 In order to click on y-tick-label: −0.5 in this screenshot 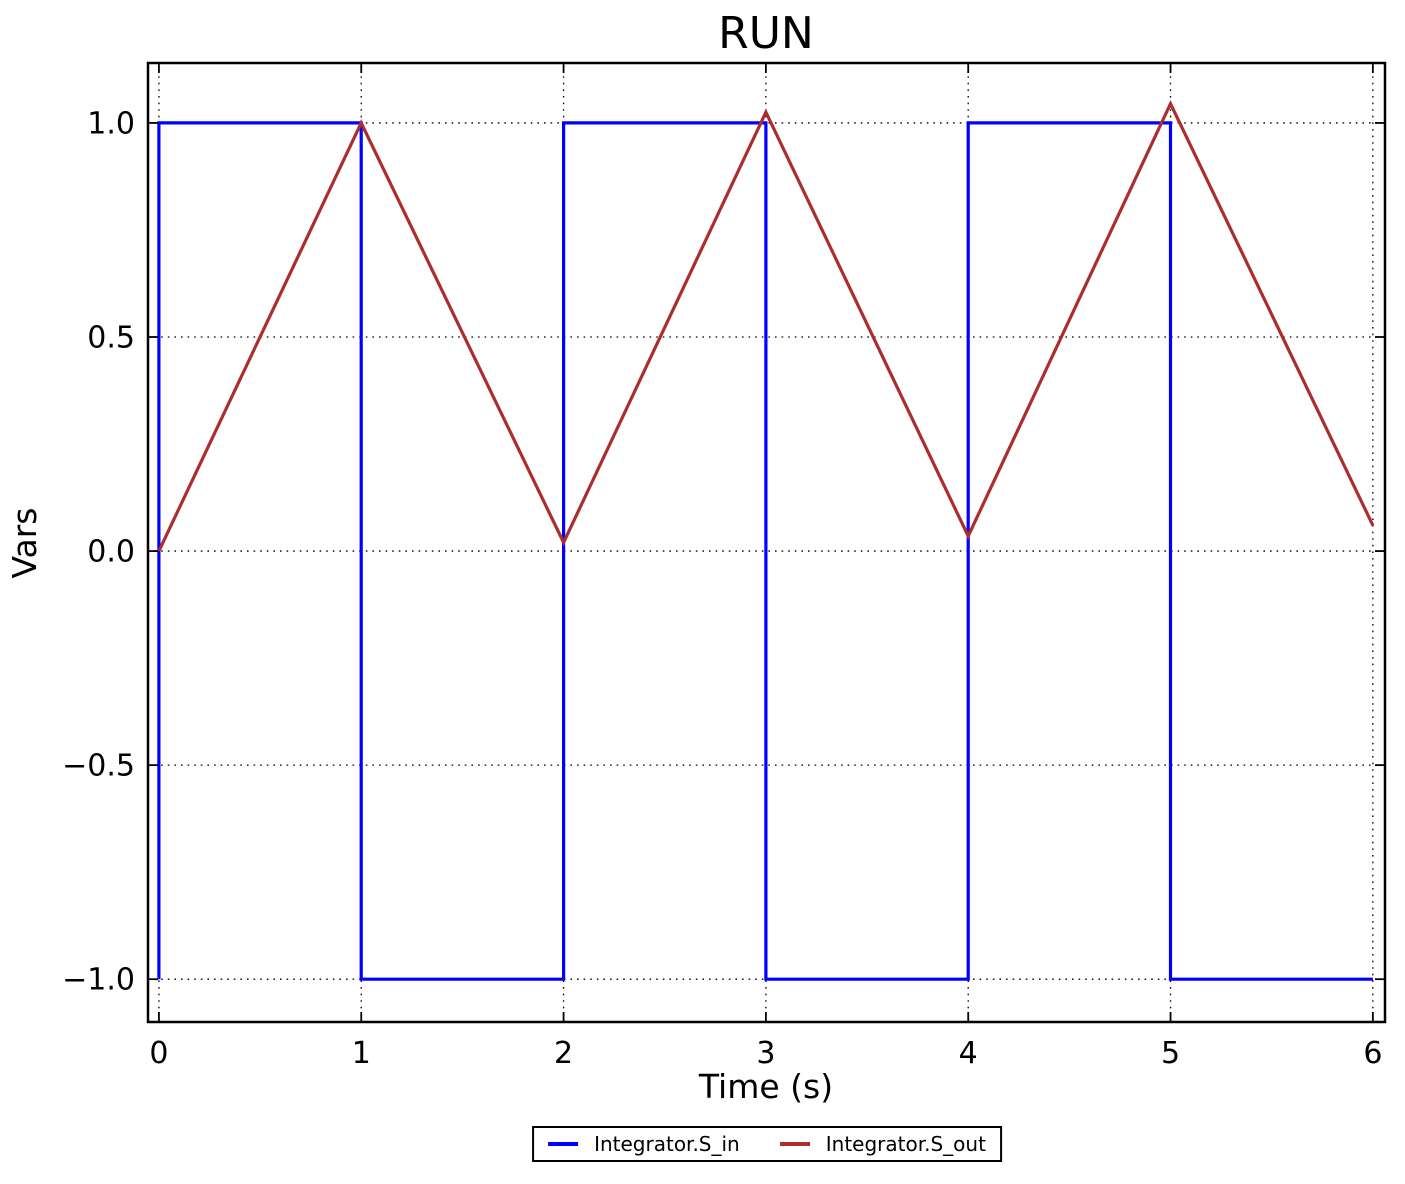, I will do `click(98, 766)`.